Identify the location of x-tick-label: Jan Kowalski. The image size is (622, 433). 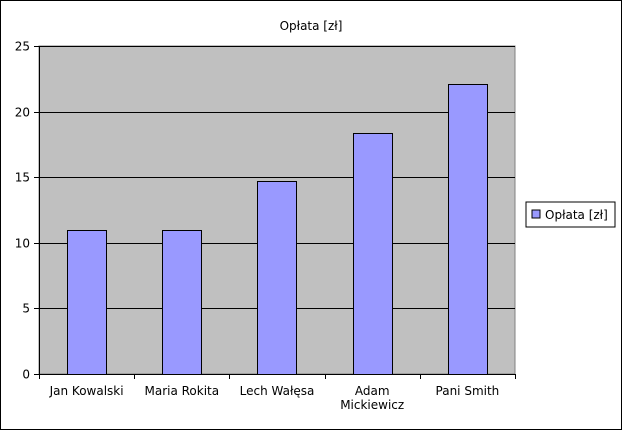
(86, 391).